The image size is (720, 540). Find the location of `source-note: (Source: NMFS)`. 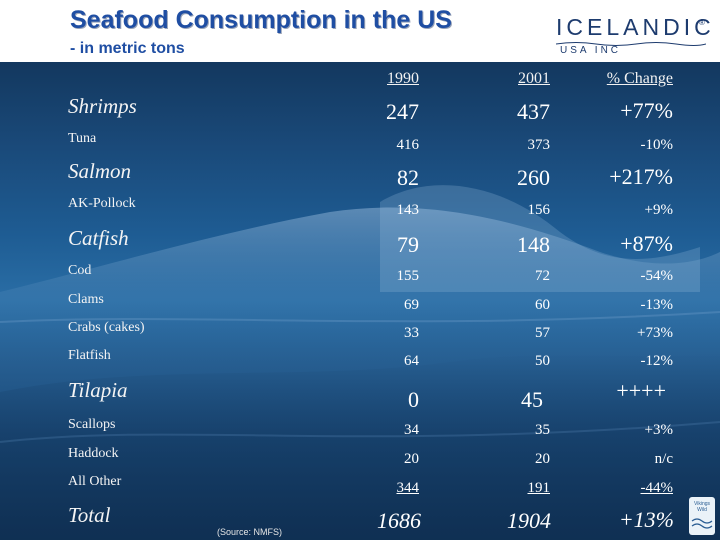

source-note: (Source: NMFS) is located at coordinates (250, 532).